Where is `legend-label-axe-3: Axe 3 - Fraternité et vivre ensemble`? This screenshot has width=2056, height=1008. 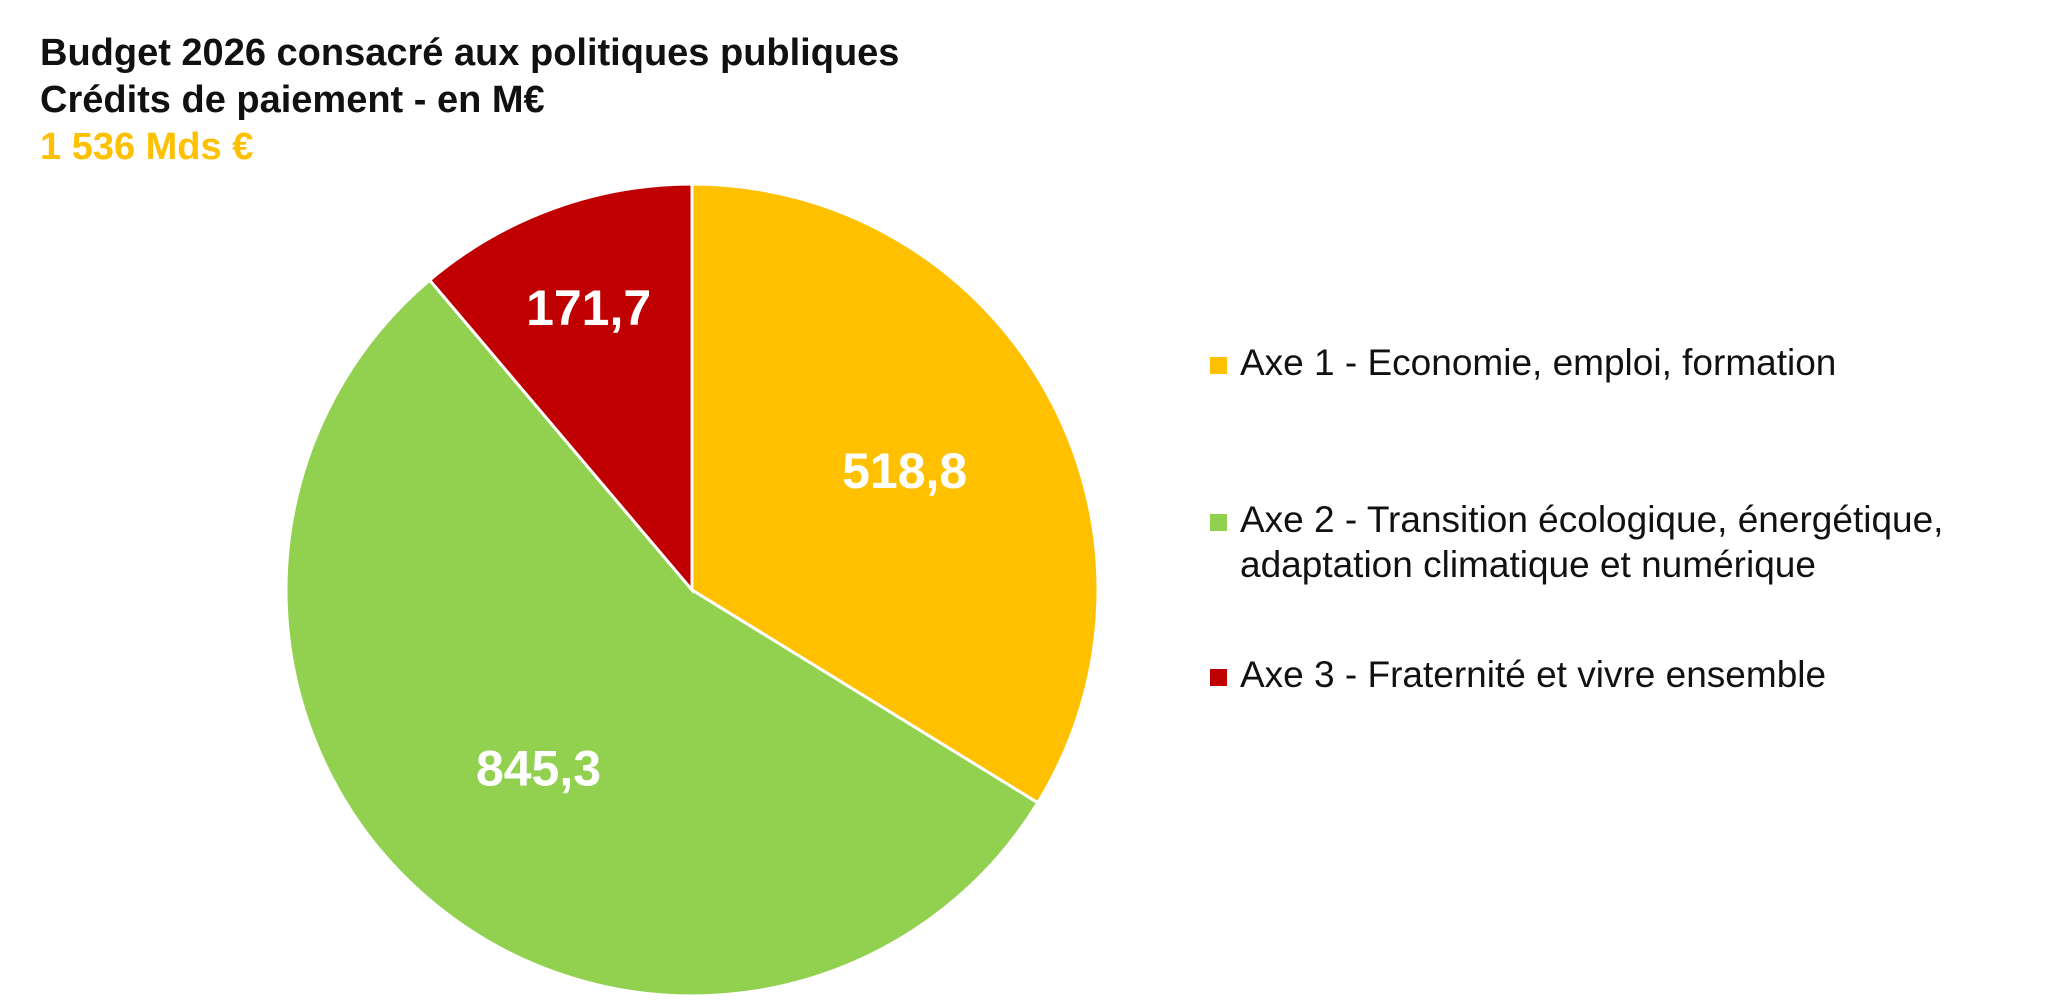
legend-label-axe-3: Axe 3 - Fraternité et vivre ensemble is located at coordinates (1533, 674).